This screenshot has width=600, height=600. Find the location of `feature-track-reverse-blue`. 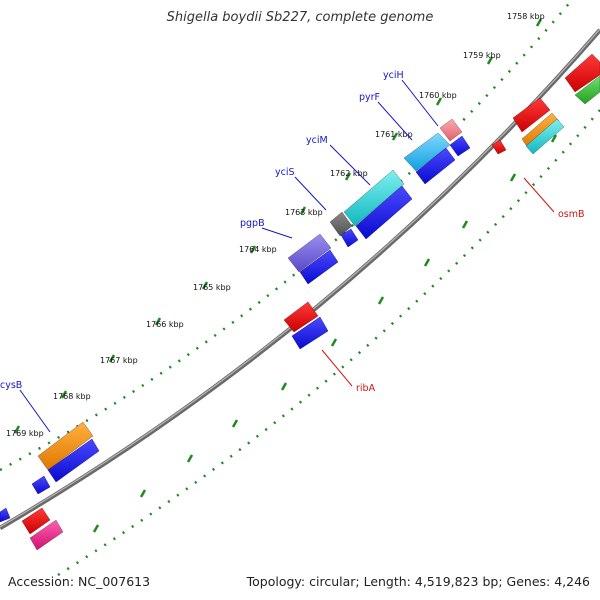

feature-track-reverse-blue is located at coordinates (310, 333).